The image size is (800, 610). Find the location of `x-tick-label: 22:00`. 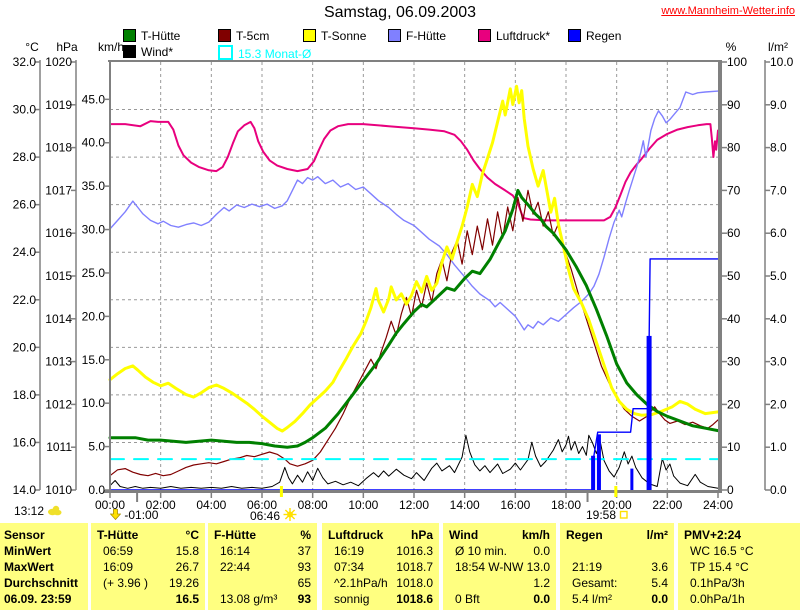

x-tick-label: 22:00 is located at coordinates (667, 505).